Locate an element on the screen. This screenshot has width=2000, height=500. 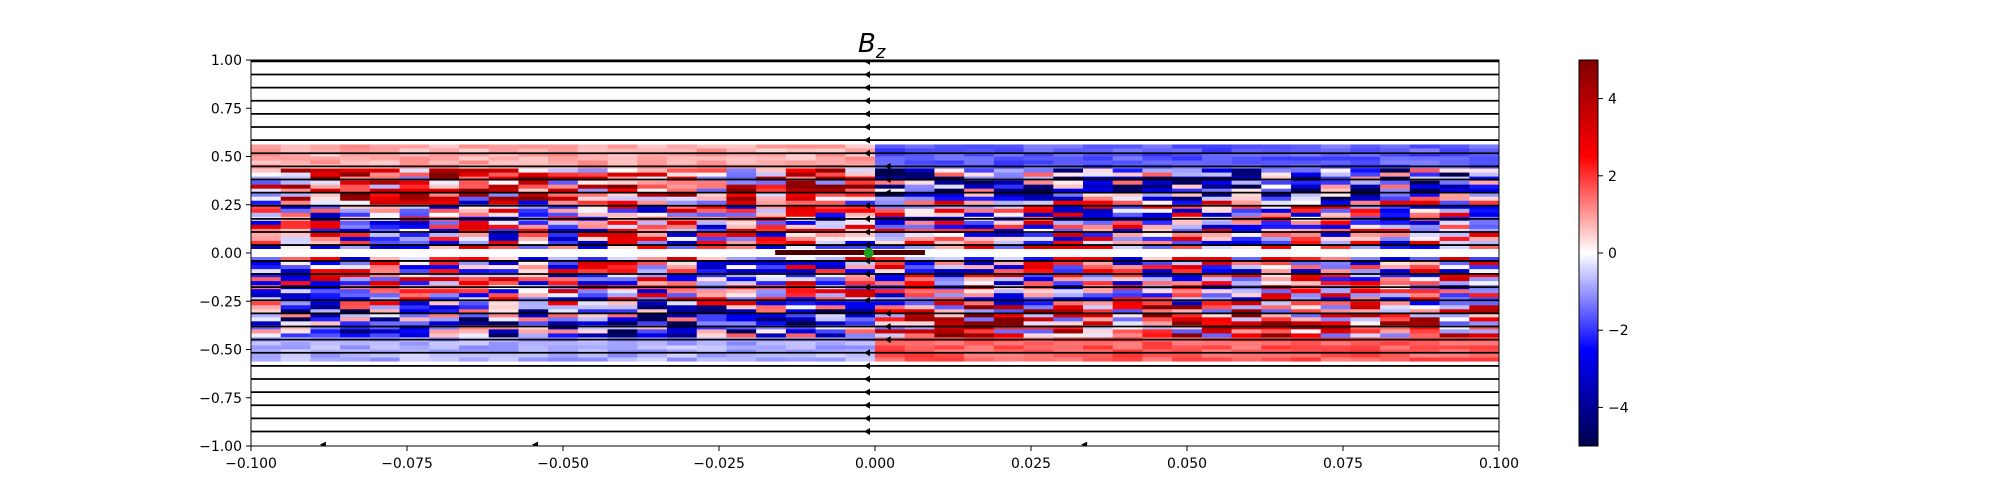
field-line-arrow is located at coordinates (867, 418).